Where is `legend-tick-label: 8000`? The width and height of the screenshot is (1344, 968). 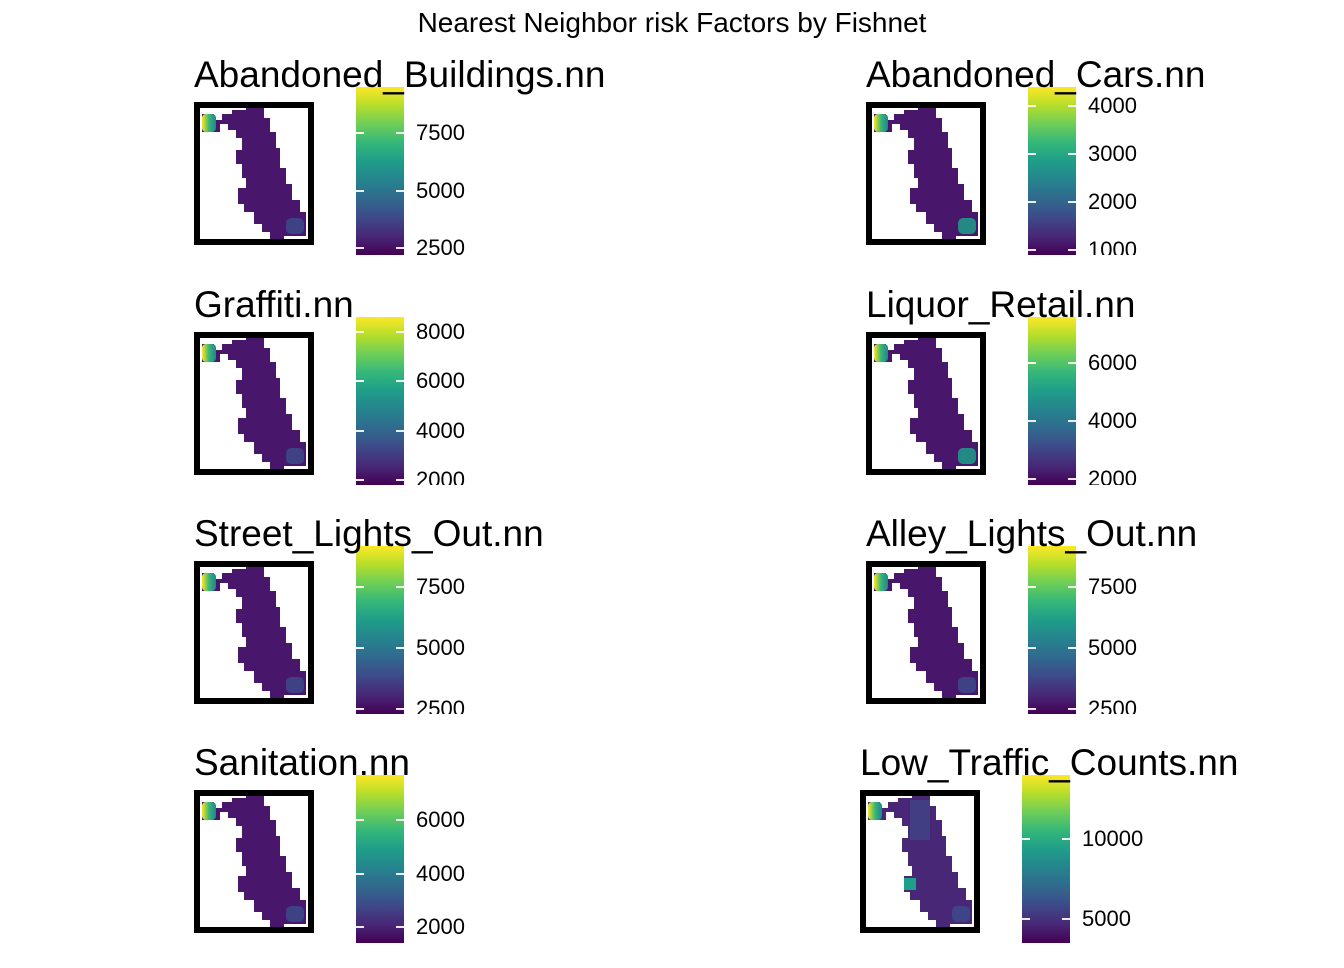 legend-tick-label: 8000 is located at coordinates (440, 331).